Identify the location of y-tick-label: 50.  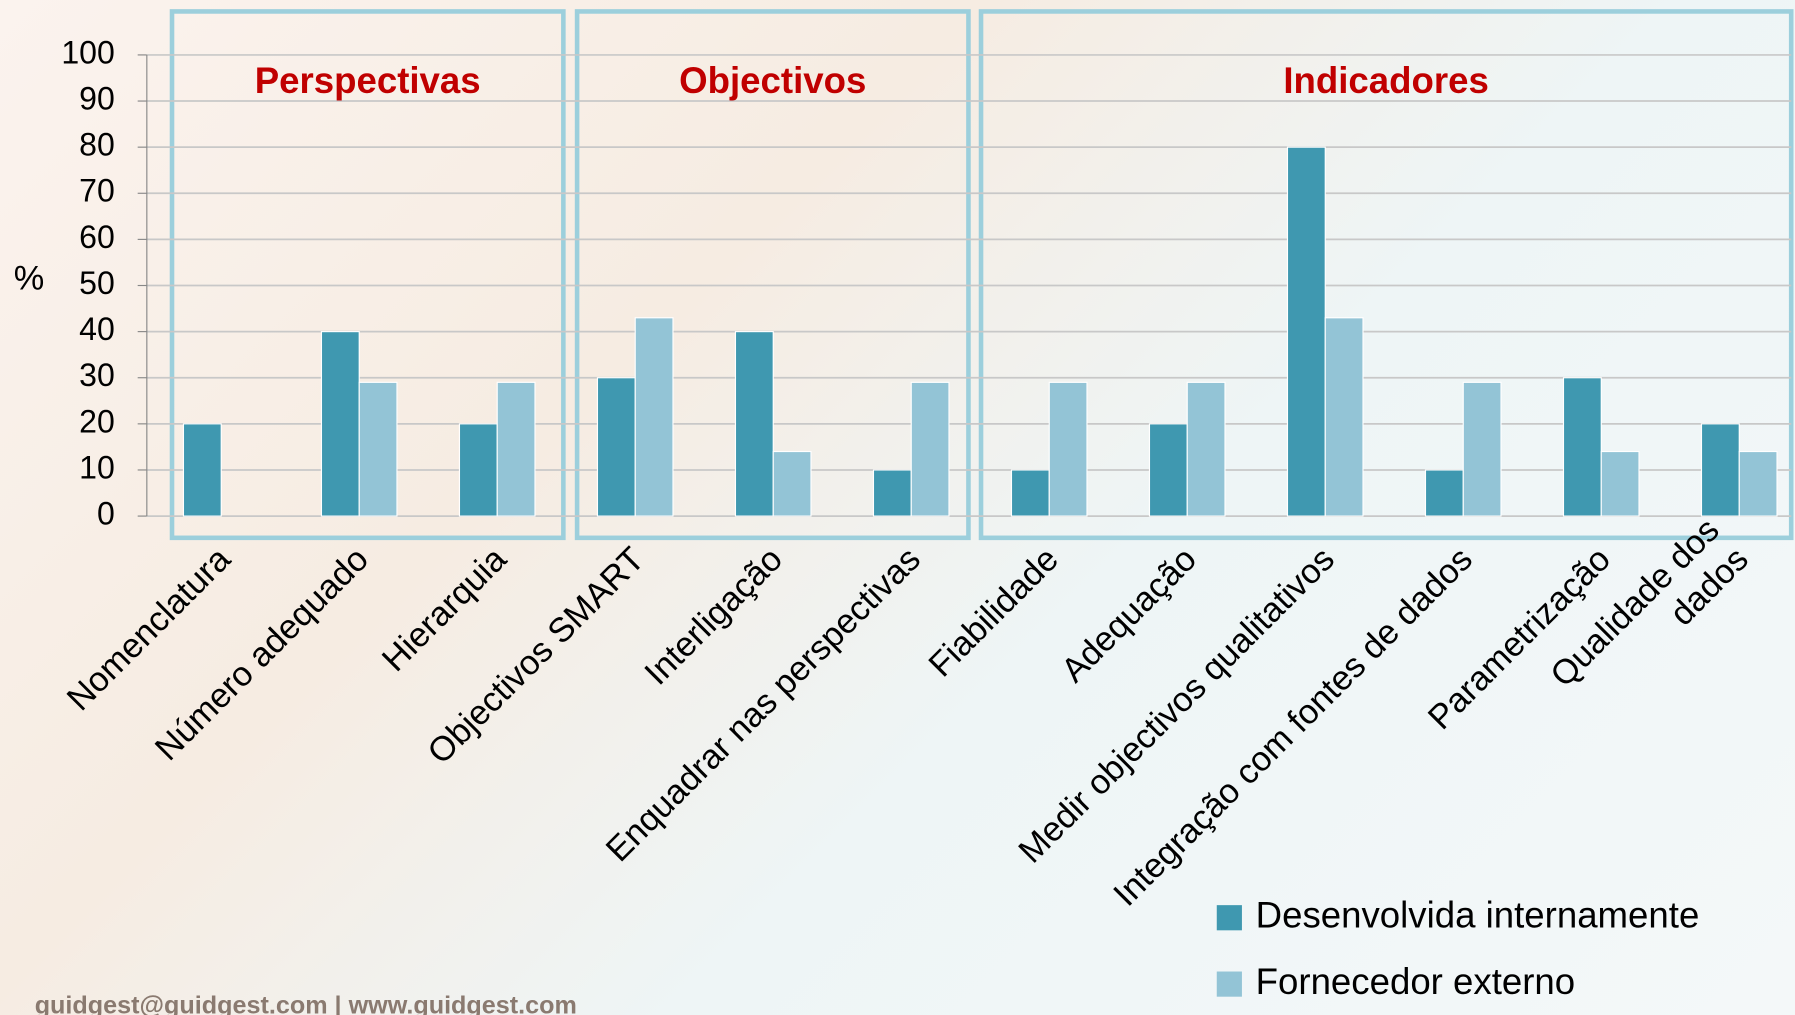
(97, 283).